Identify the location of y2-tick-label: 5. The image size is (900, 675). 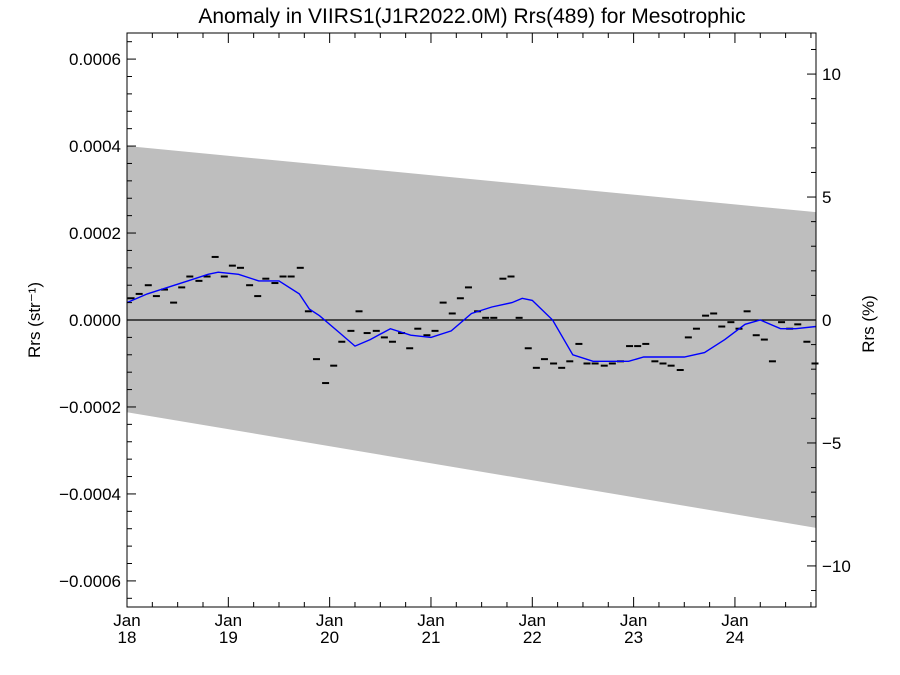
(826, 197).